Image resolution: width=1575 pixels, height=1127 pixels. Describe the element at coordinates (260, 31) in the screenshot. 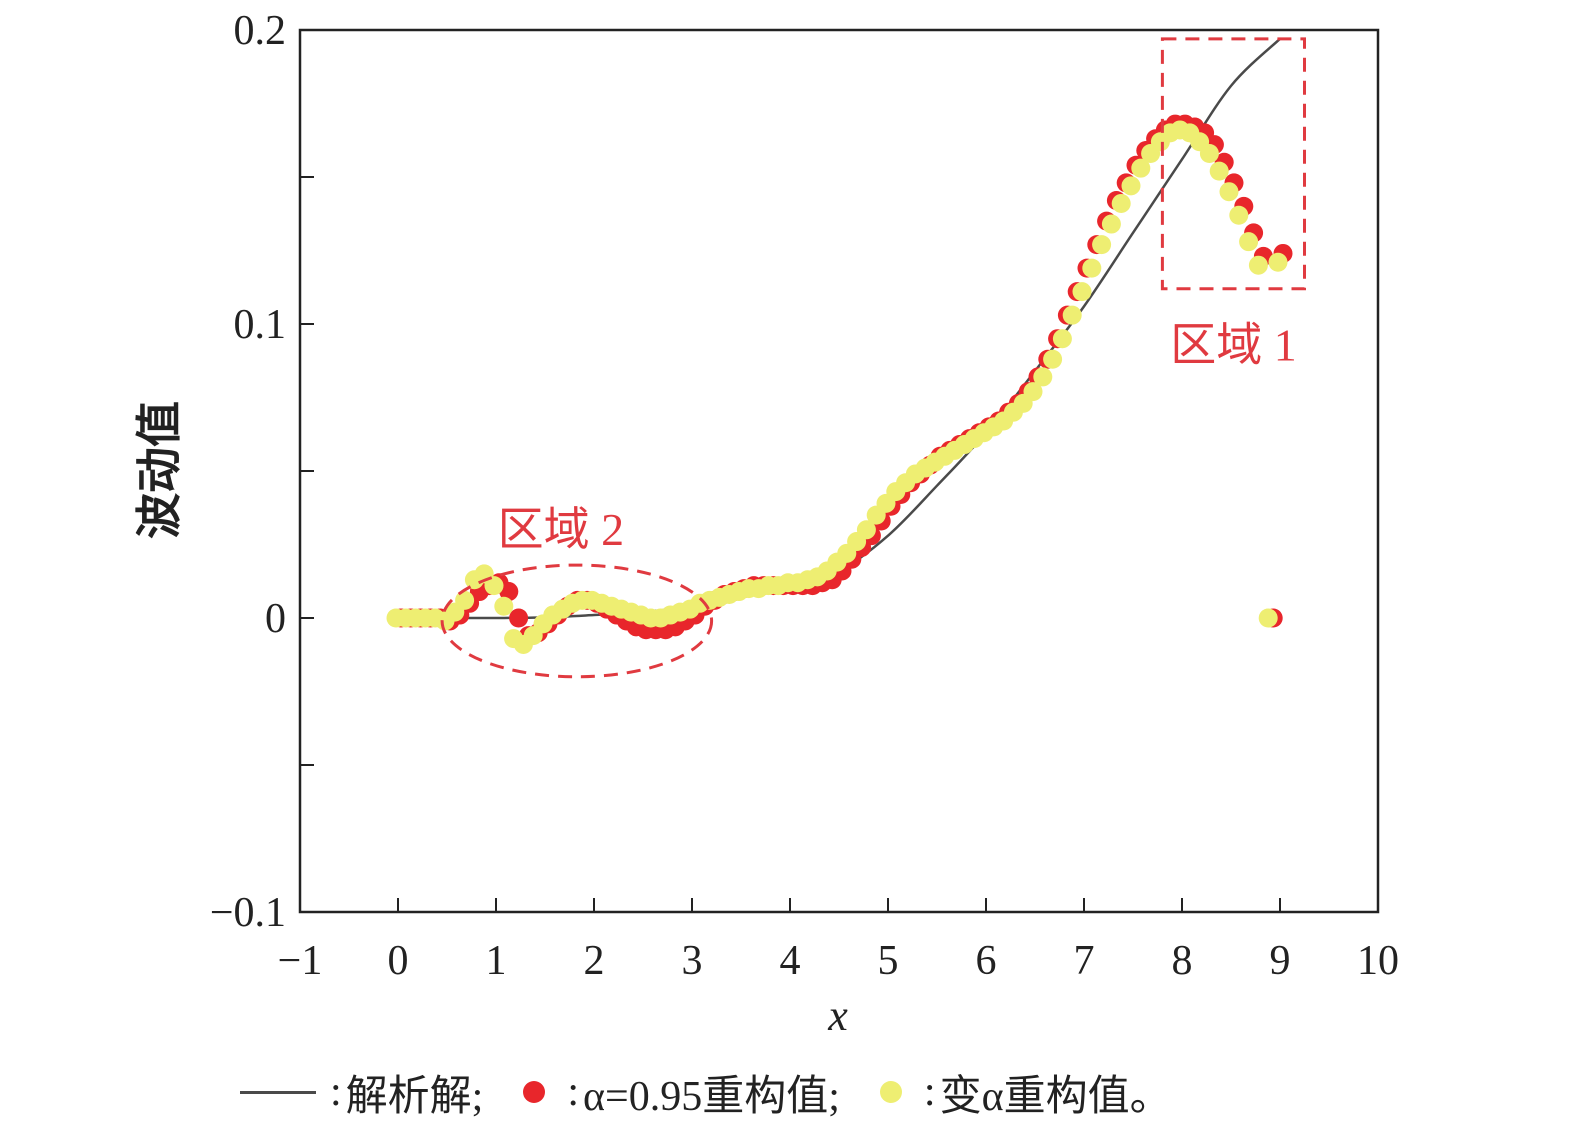

I see `y-tick-label: 0.2` at that location.